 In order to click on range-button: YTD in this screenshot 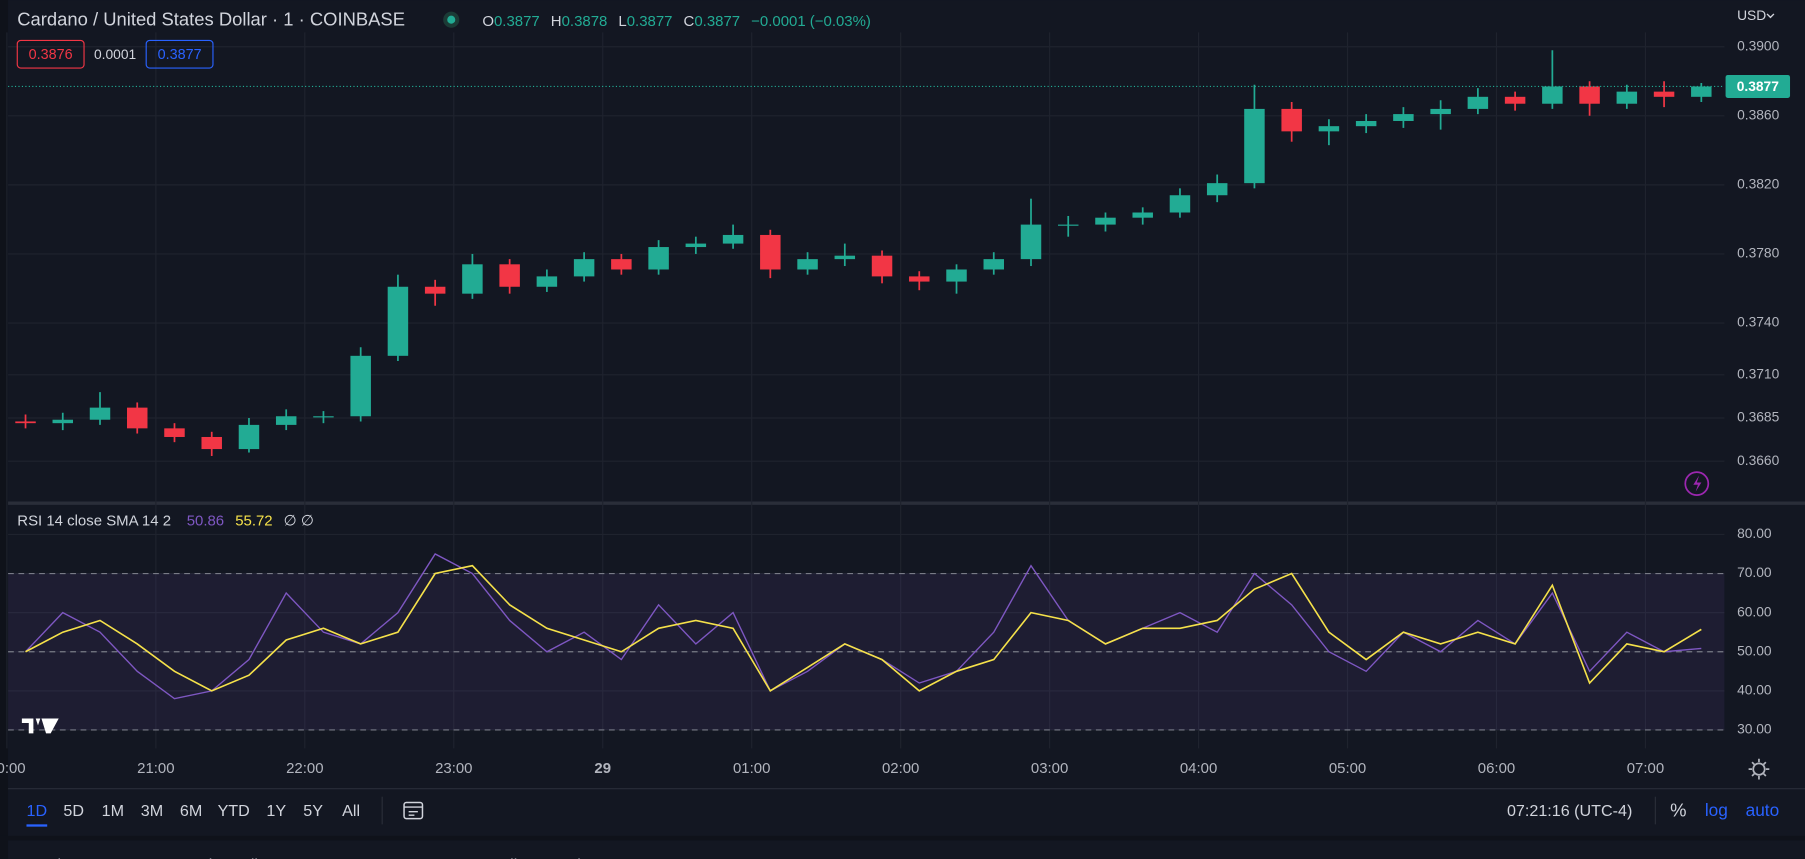, I will do `click(234, 811)`.